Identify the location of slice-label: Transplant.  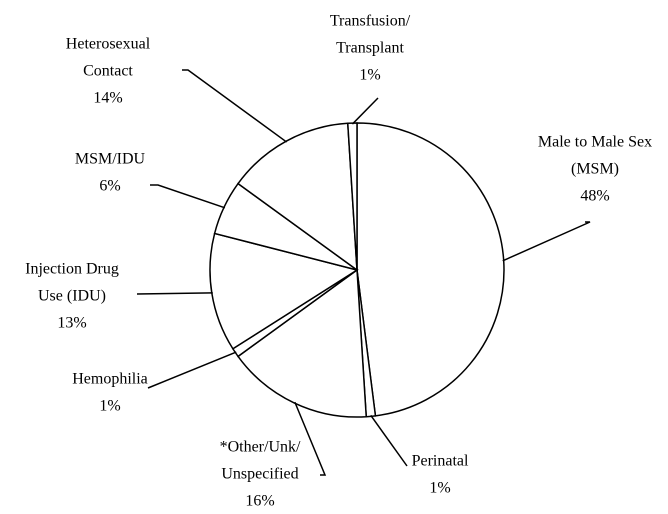
(370, 48).